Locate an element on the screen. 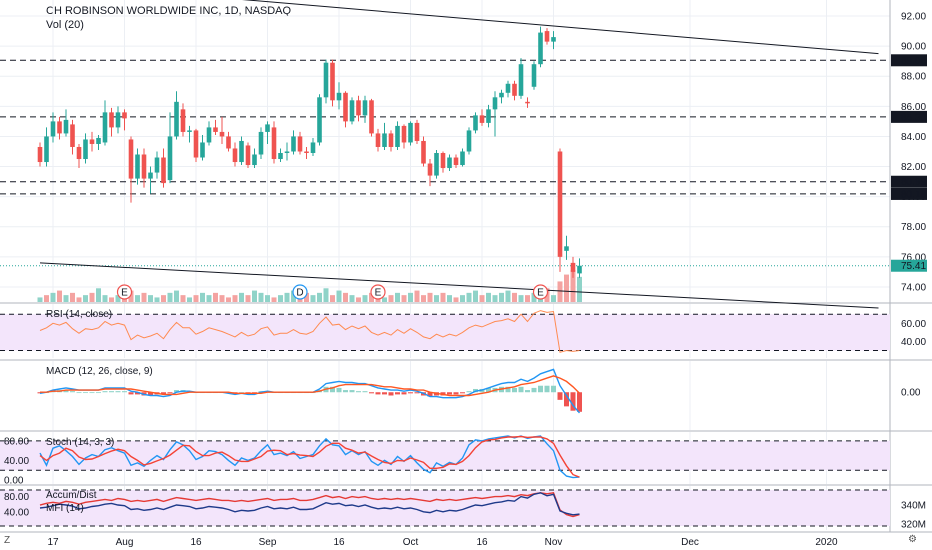 This screenshot has height=550, width=932. macd-label: MACD (12, 26, close, 9) is located at coordinates (99, 371).